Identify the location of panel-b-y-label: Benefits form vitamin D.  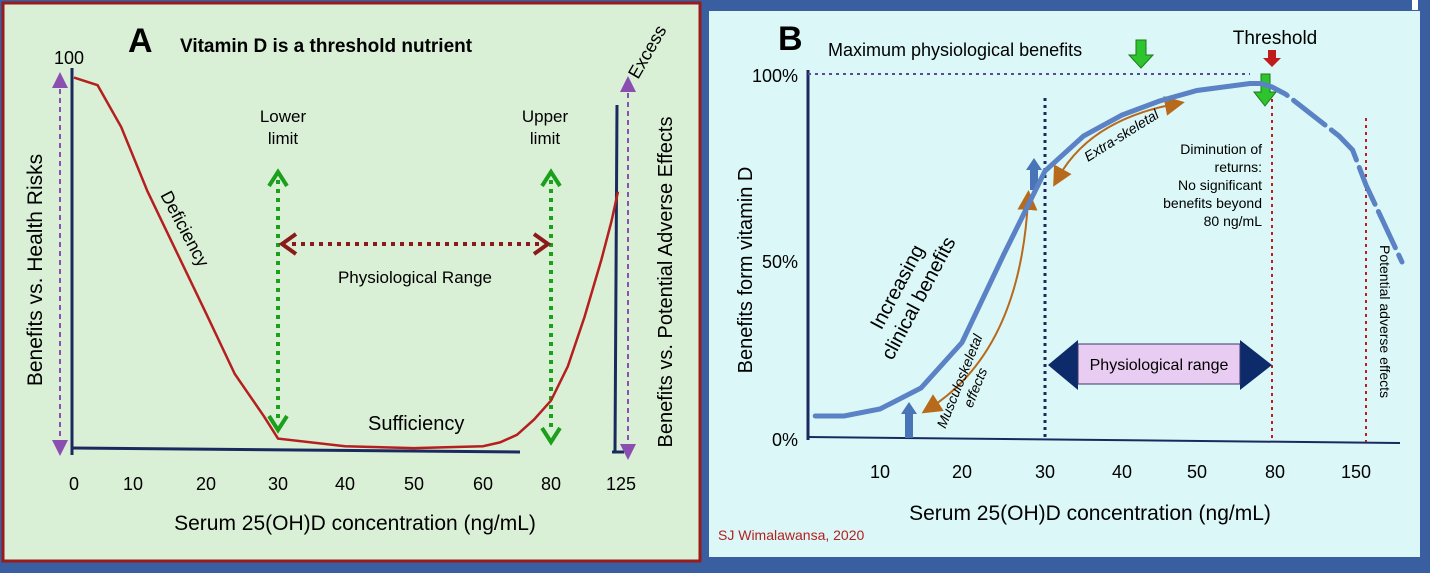
(746, 270).